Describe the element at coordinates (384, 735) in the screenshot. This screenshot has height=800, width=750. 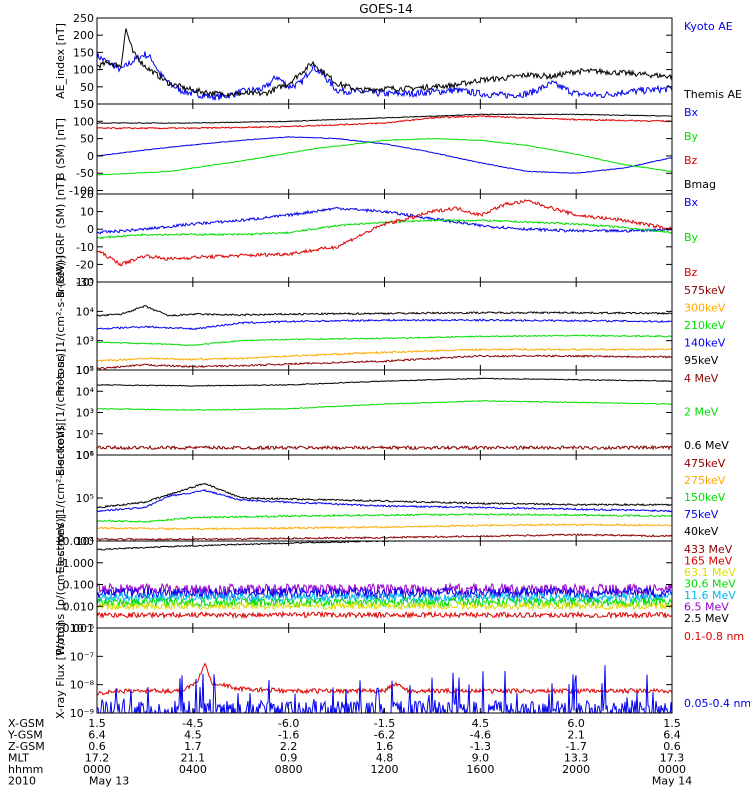
I see `x-axis-value: -6.2` at that location.